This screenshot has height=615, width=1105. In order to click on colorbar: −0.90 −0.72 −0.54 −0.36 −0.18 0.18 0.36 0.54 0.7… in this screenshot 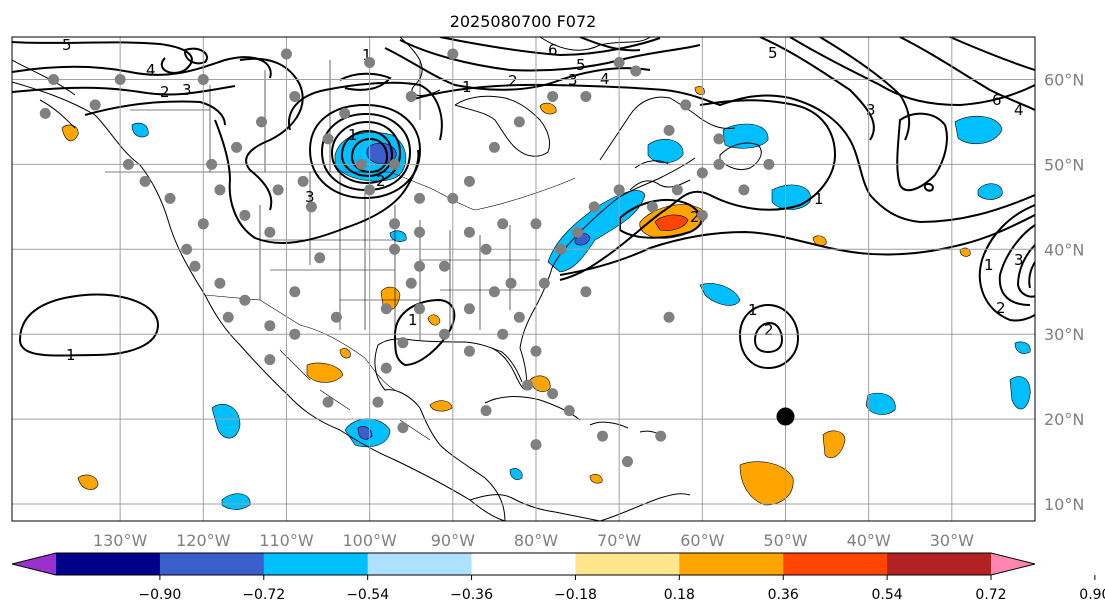, I will do `click(558, 577)`.